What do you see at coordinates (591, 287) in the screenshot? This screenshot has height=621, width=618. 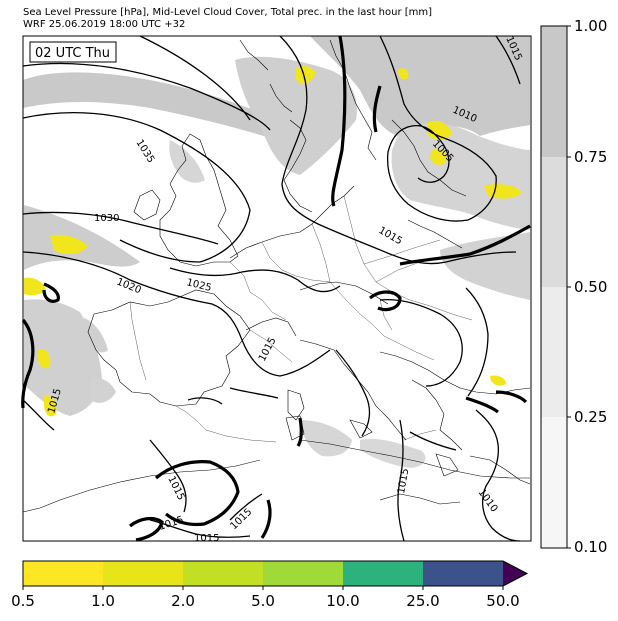 I see `cloud-tick-label: 0.50` at bounding box center [591, 287].